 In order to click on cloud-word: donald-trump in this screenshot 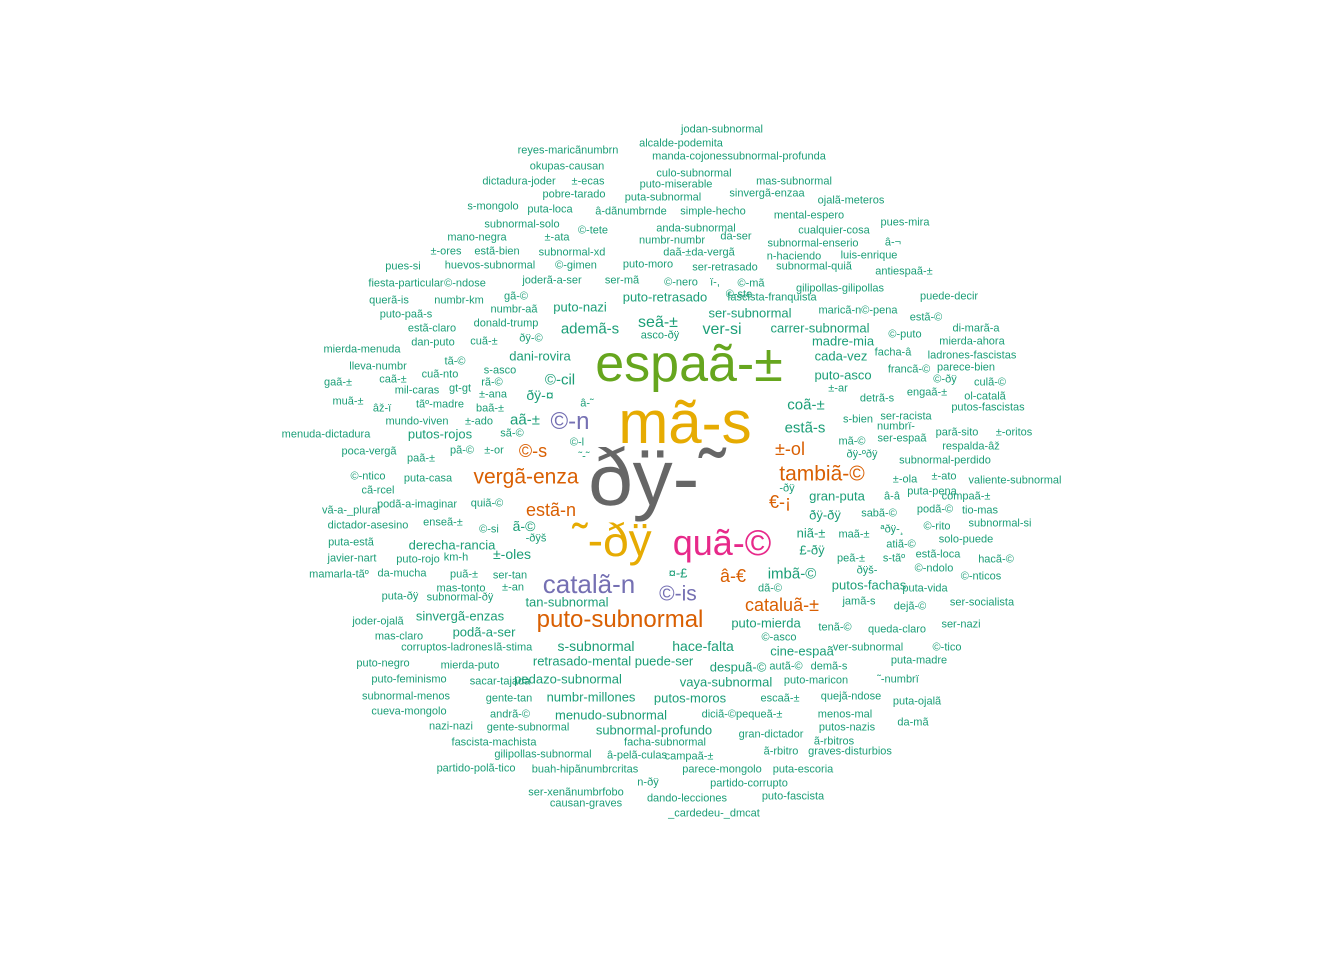, I will do `click(506, 323)`.